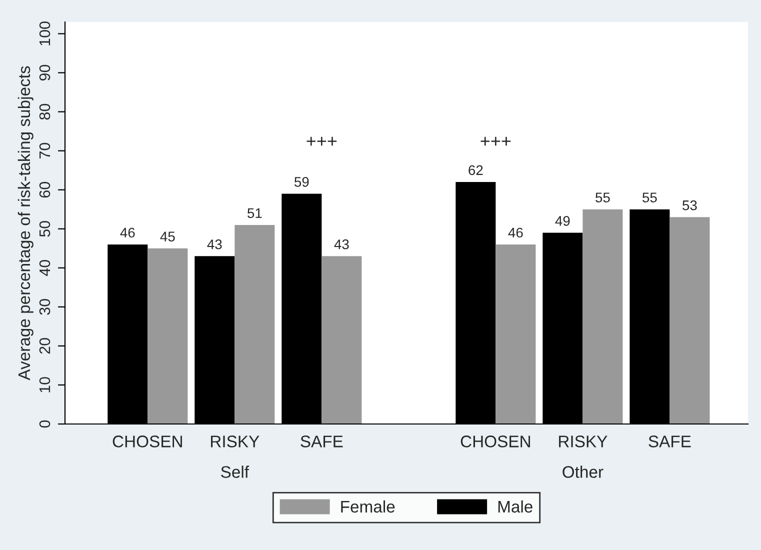 The width and height of the screenshot is (761, 550). What do you see at coordinates (26, 223) in the screenshot?
I see `y-axis-title: Average percentage of risk-taking subjects` at bounding box center [26, 223].